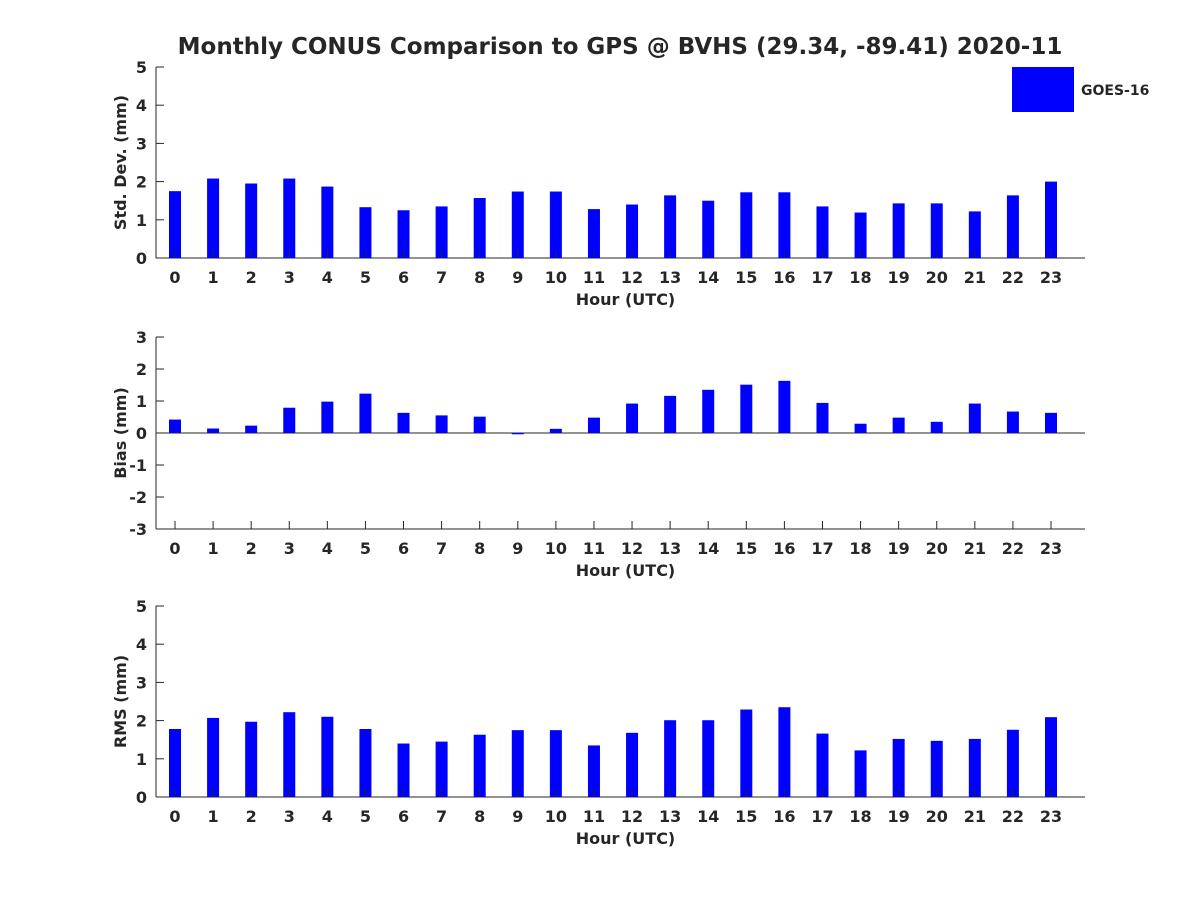 Image resolution: width=1200 pixels, height=900 pixels. What do you see at coordinates (479, 816) in the screenshot?
I see `x-tick-label: 8` at bounding box center [479, 816].